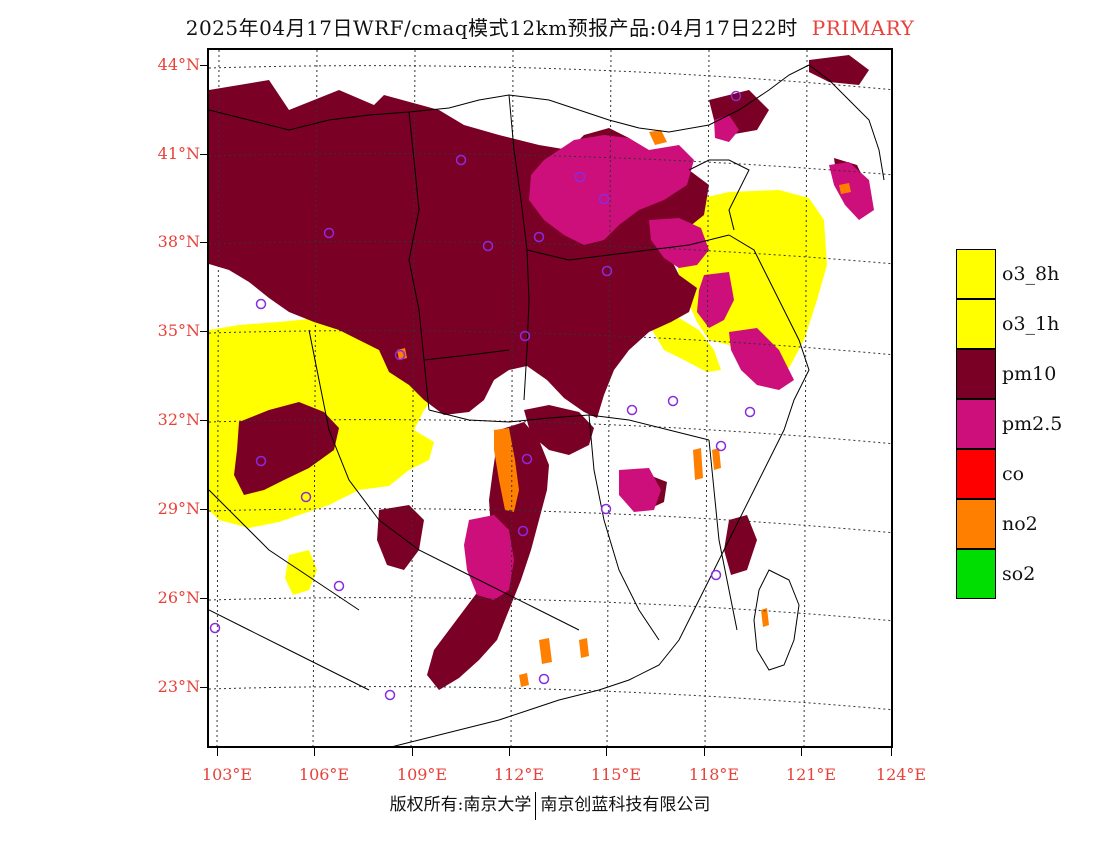 This screenshot has width=1100, height=850. Describe the element at coordinates (1019, 574) in the screenshot. I see `legend-label: so2` at that location.